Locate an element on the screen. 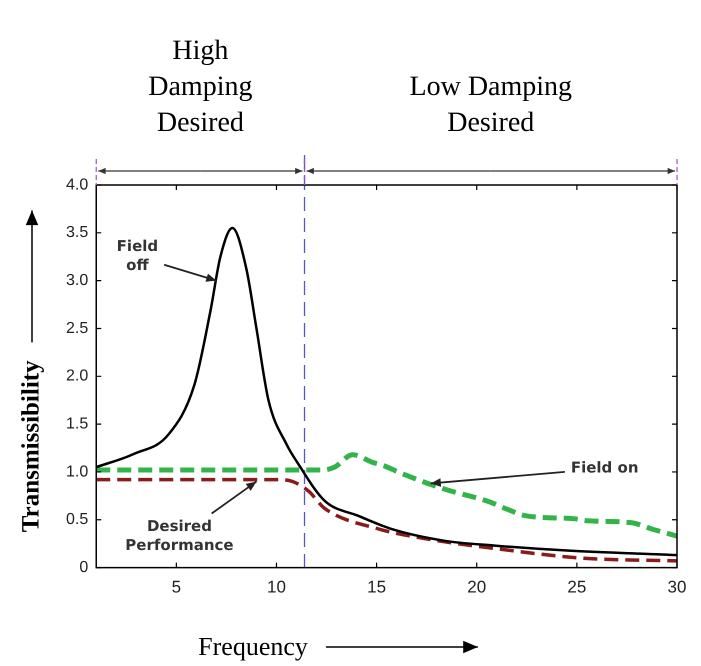 This screenshot has height=666, width=701. x-tick-label: 5 is located at coordinates (177, 586).